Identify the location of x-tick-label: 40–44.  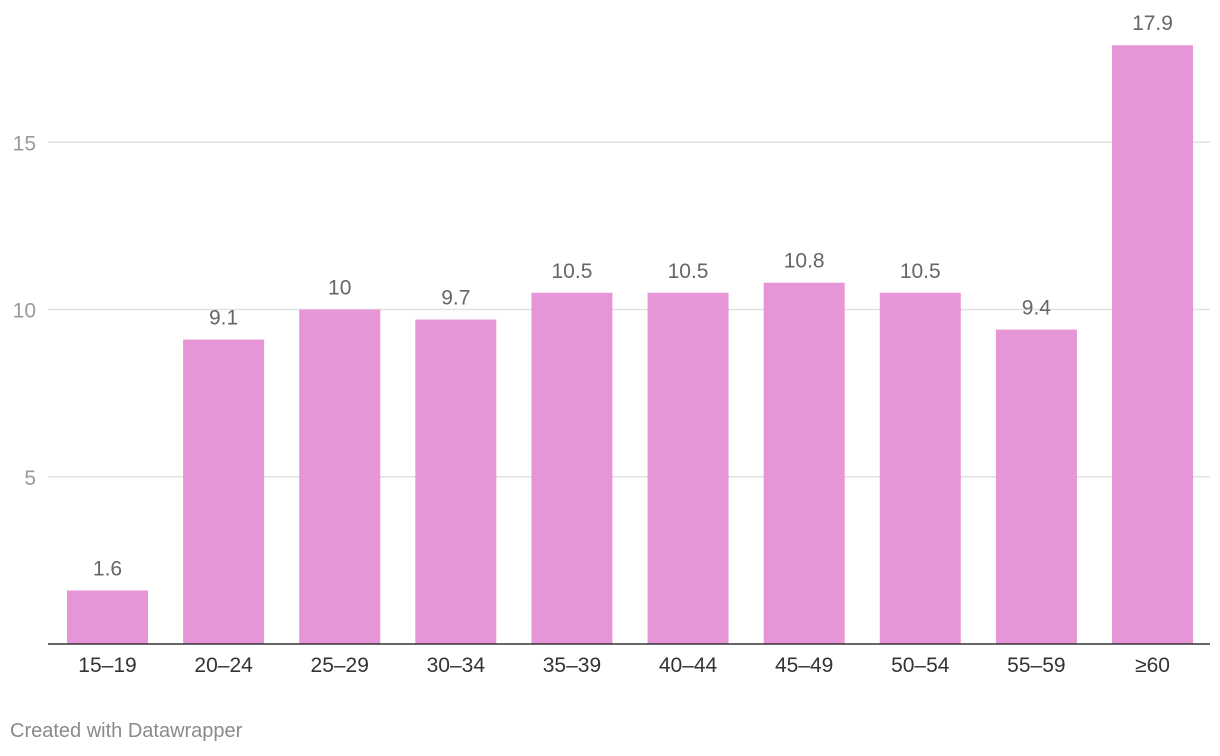
(688, 665).